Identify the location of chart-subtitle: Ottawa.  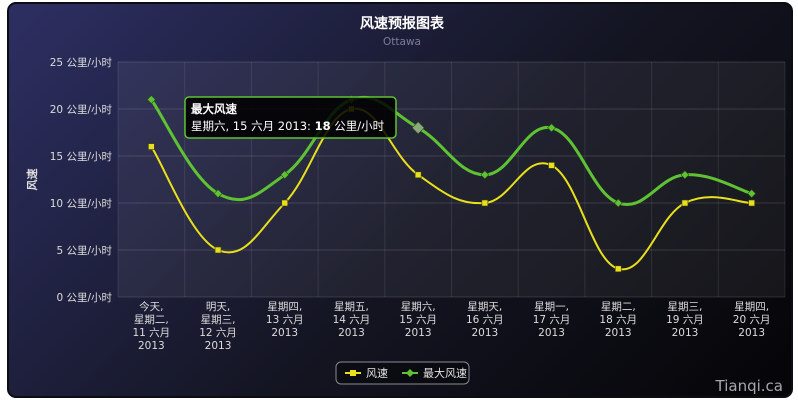
(402, 42).